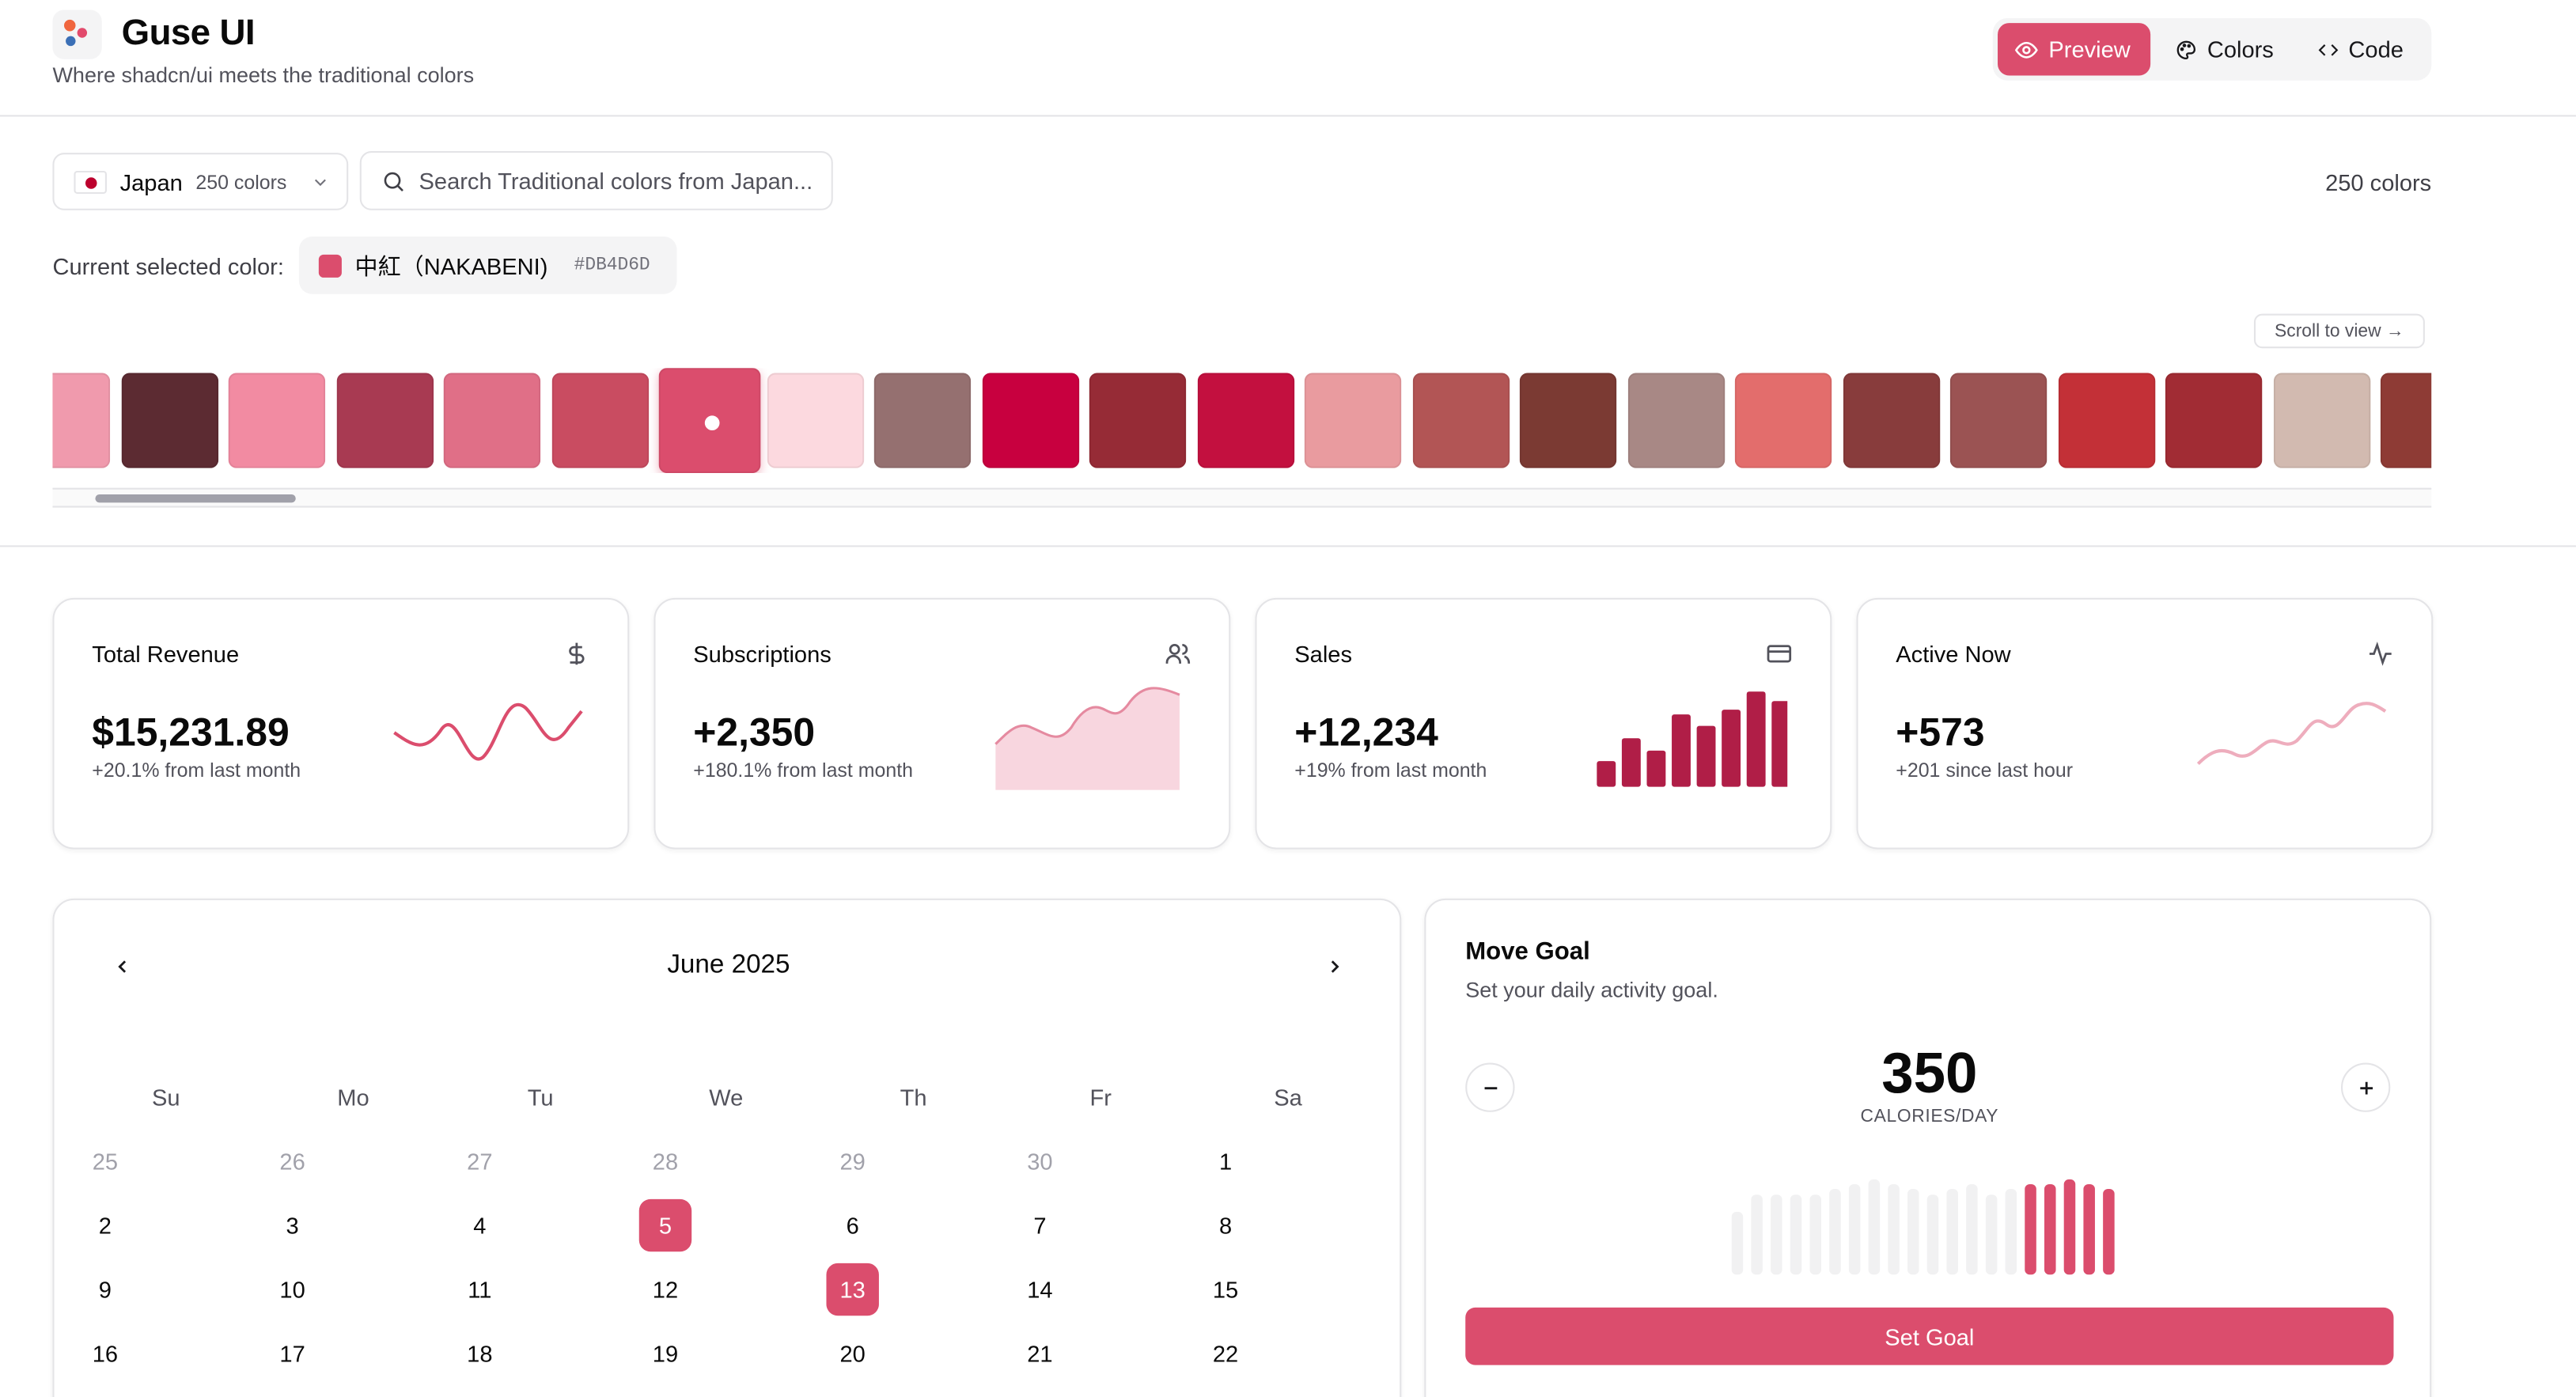  I want to click on country-name: Japan, so click(151, 181).